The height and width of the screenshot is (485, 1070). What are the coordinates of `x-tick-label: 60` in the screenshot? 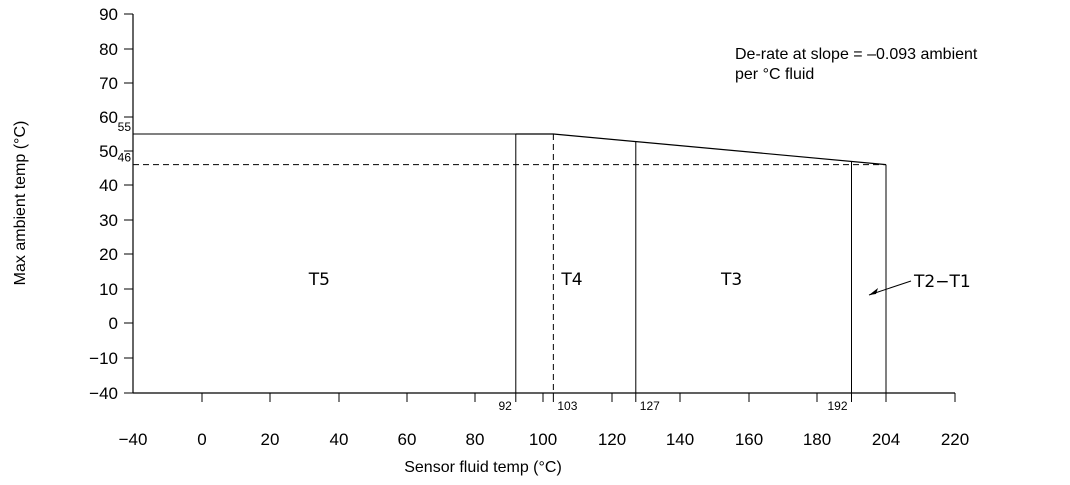 It's located at (407, 439).